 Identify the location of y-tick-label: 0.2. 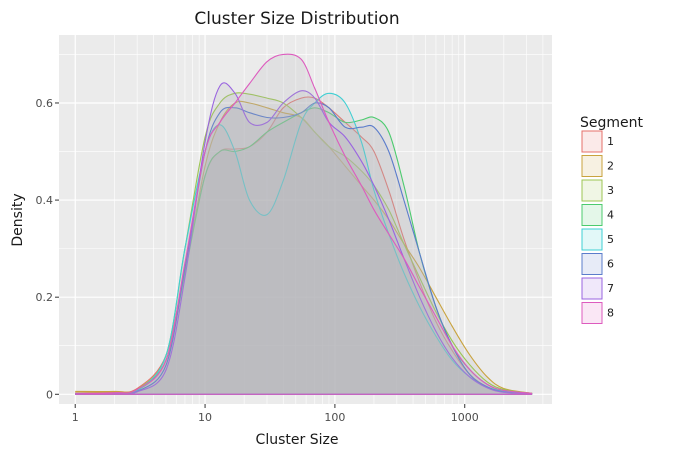
(45, 297).